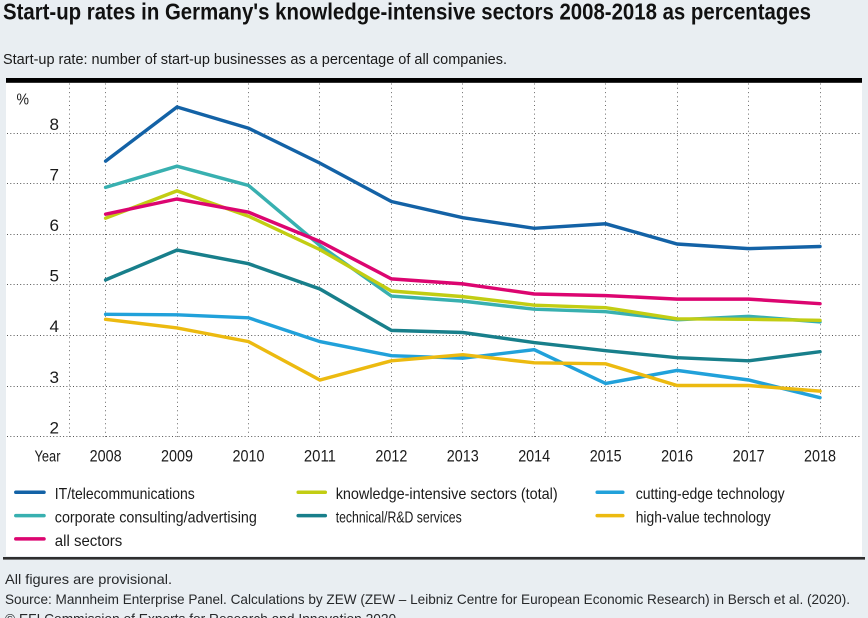  I want to click on svg-text: 4, so click(55, 327).